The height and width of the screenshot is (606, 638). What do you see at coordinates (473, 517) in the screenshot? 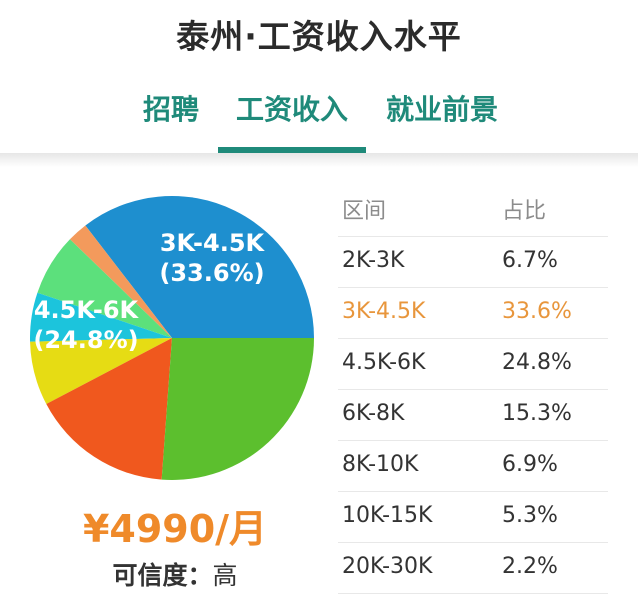
I see `table-row: 10K-15K 5.3%` at bounding box center [473, 517].